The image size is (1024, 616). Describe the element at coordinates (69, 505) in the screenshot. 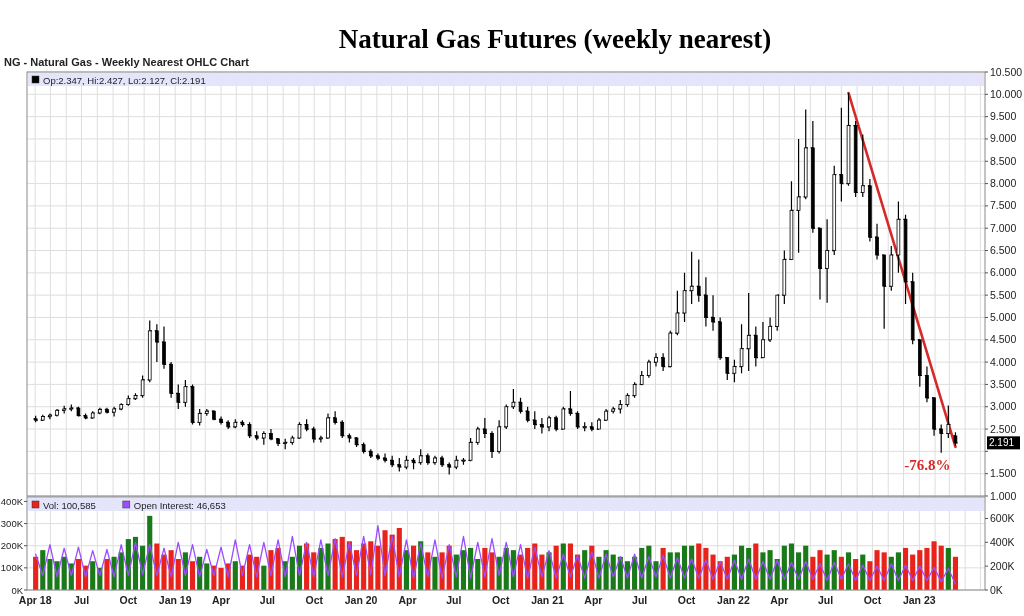

I see `legend-label: Vol: 100,585` at that location.